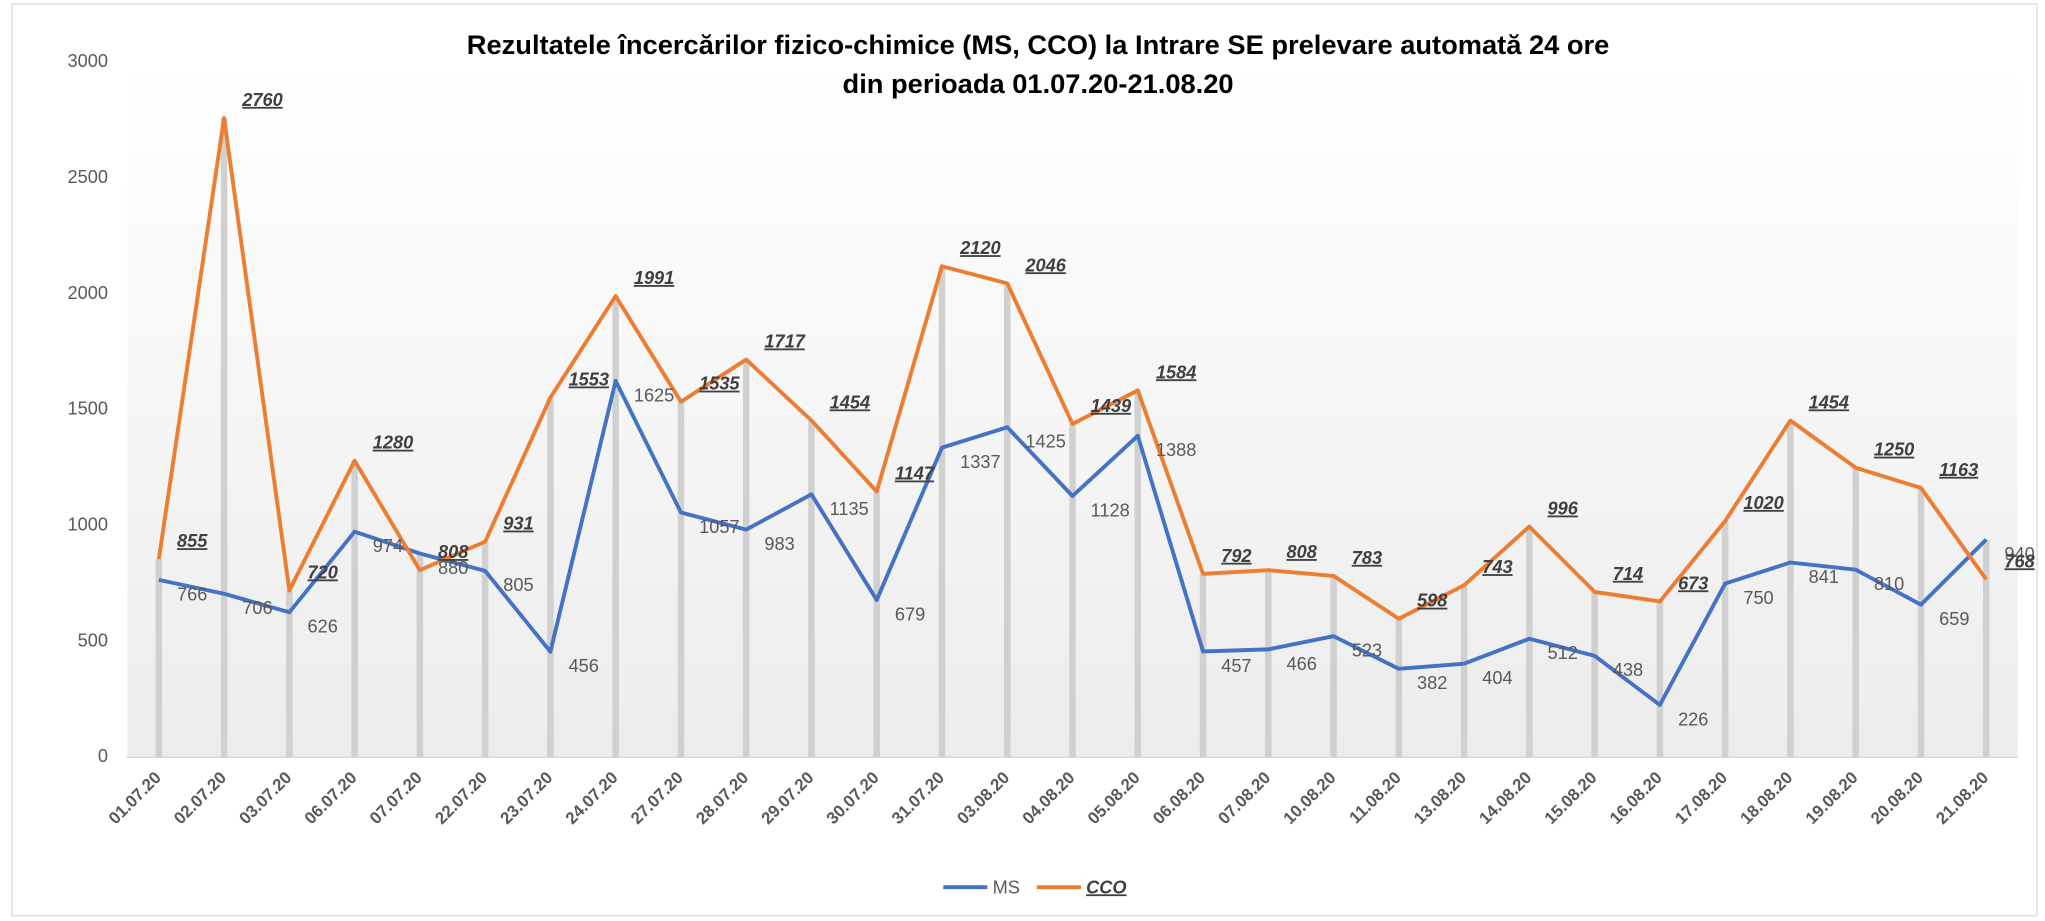 The height and width of the screenshot is (921, 2045). Describe the element at coordinates (584, 666) in the screenshot. I see `data-label: 456` at that location.